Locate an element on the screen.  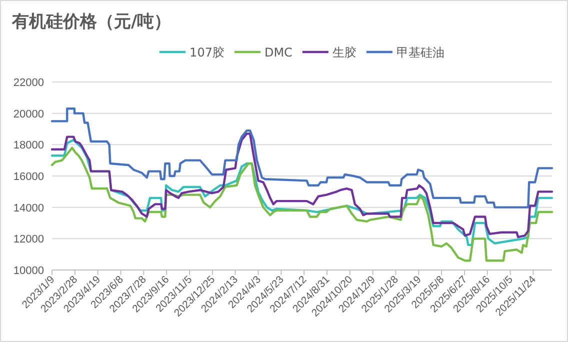
chart-title: 有机硅价格（元/吨） is located at coordinates (91, 22).